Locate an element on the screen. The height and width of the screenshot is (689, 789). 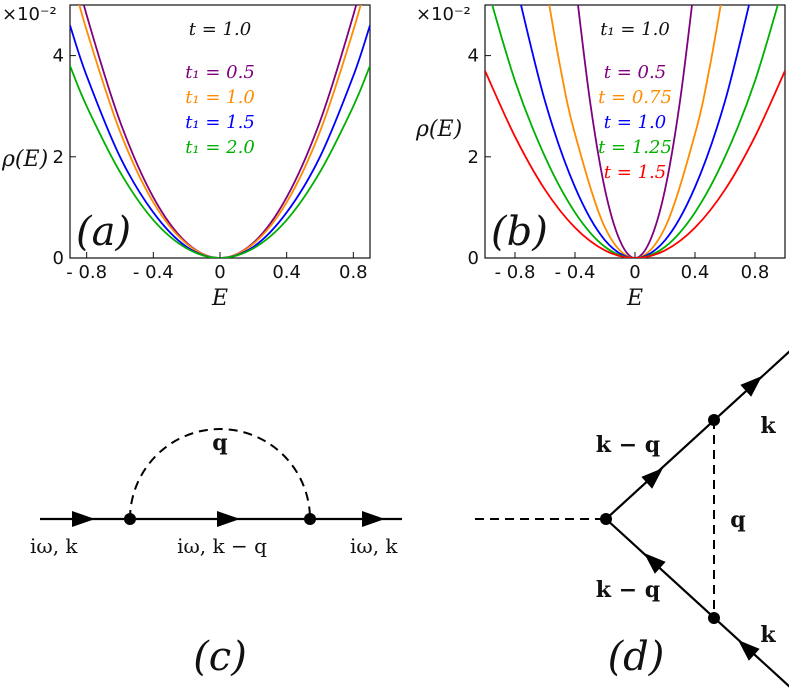
incoming-label: iω, k is located at coordinates (54, 546).